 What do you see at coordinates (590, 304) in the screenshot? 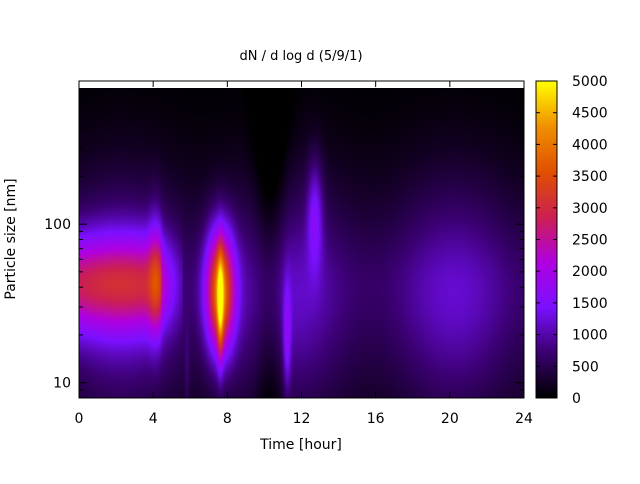
I see `colorbar-tick-label: 1500` at bounding box center [590, 304].